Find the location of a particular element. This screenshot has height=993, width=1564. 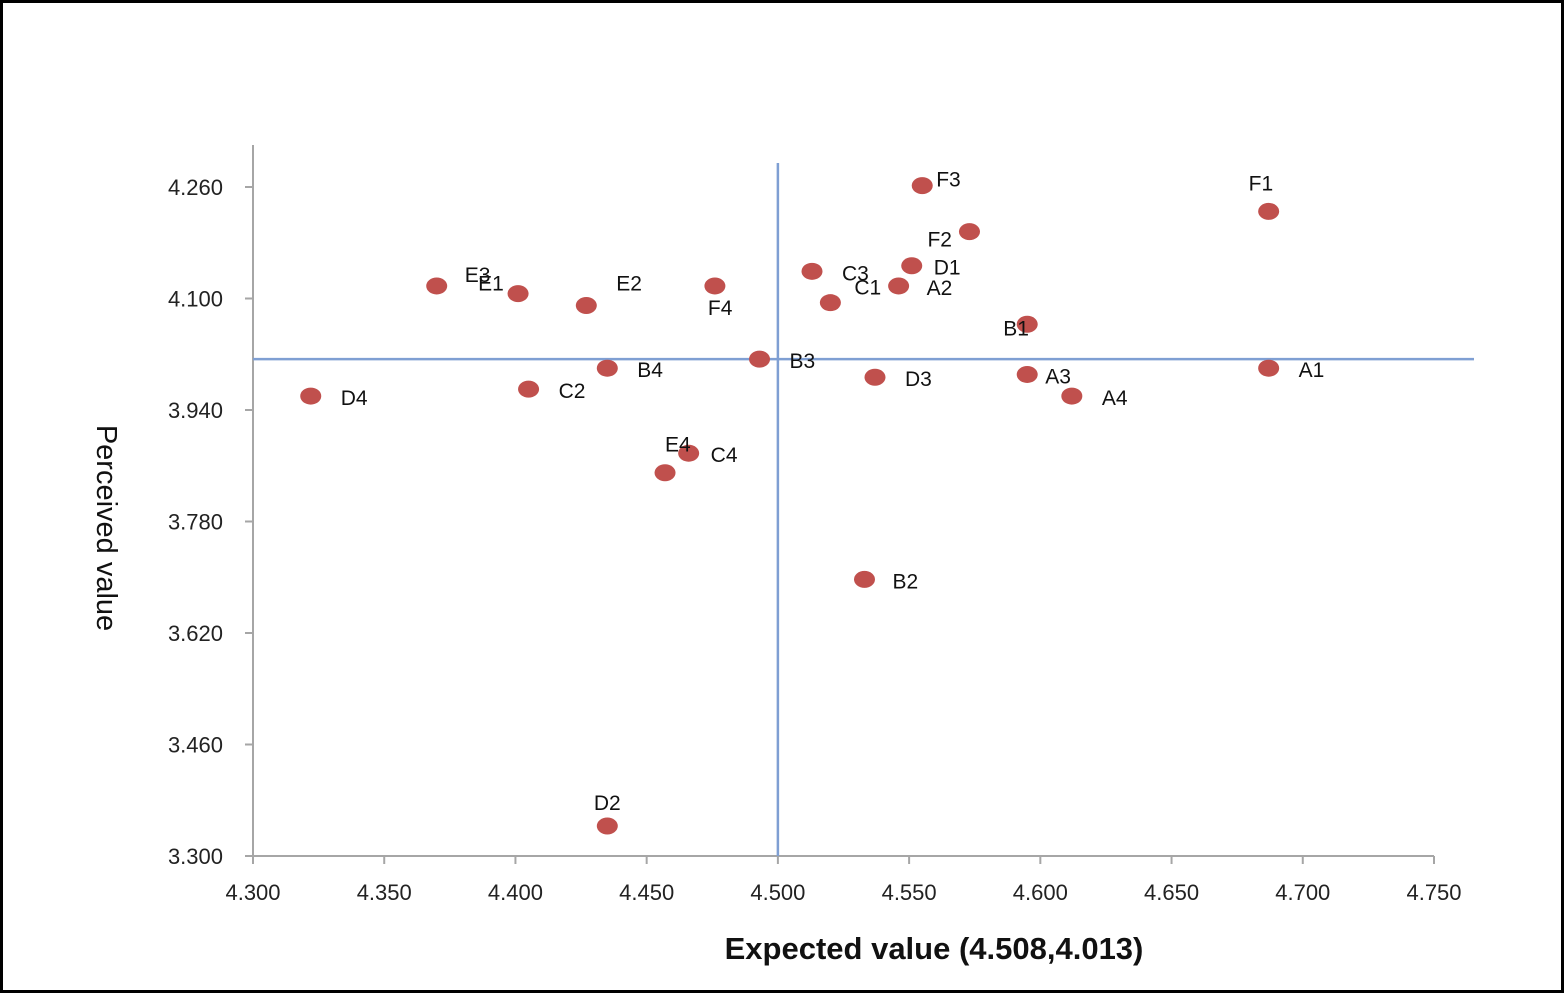

y-ticks: 3.300 3.460 3.620 3.780 3.940 4.100 4.260 is located at coordinates (210, 522).